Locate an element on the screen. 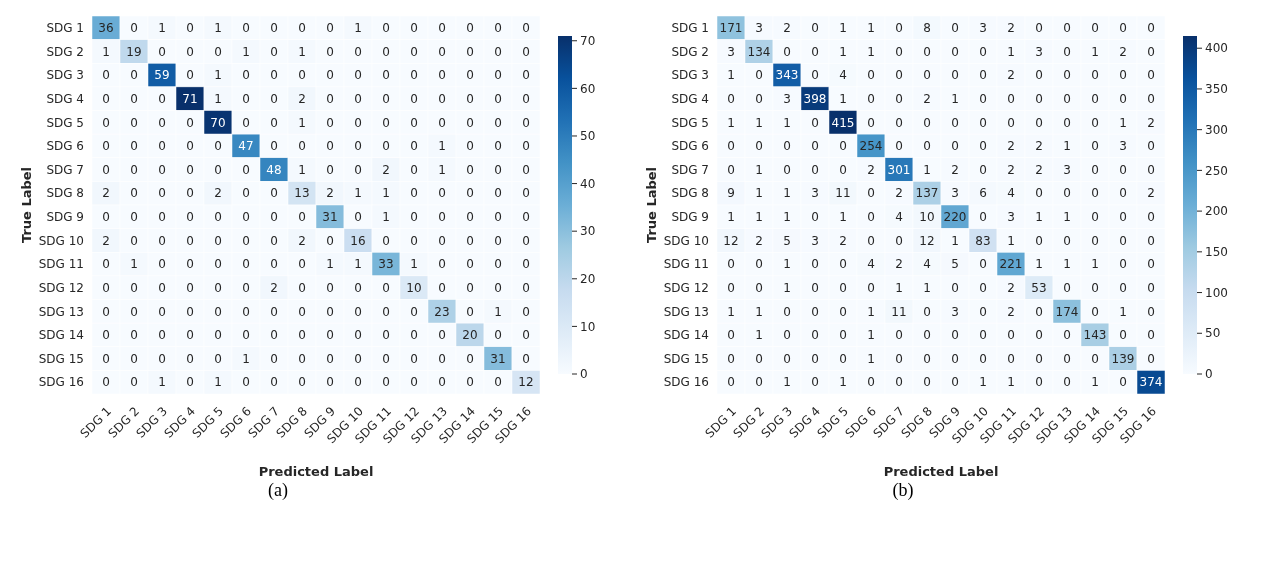  data-label: 53 is located at coordinates (1039, 287).